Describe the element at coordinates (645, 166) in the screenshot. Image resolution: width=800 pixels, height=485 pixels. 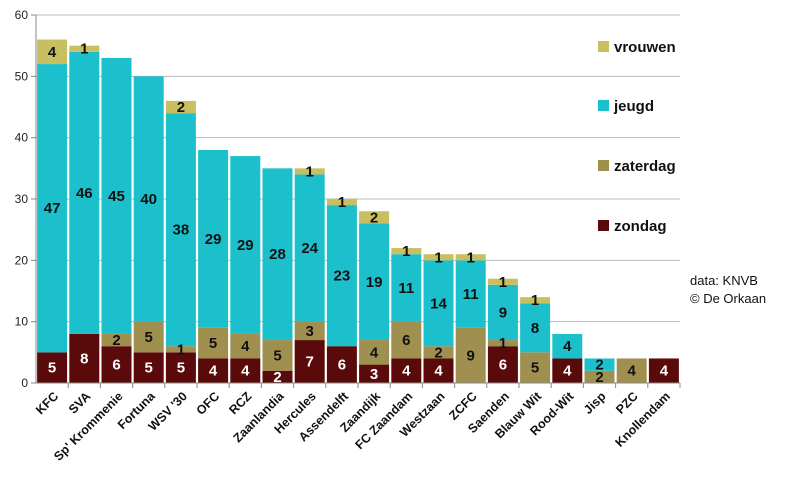
I see `legend-label-zaterdag: zaterdag` at that location.